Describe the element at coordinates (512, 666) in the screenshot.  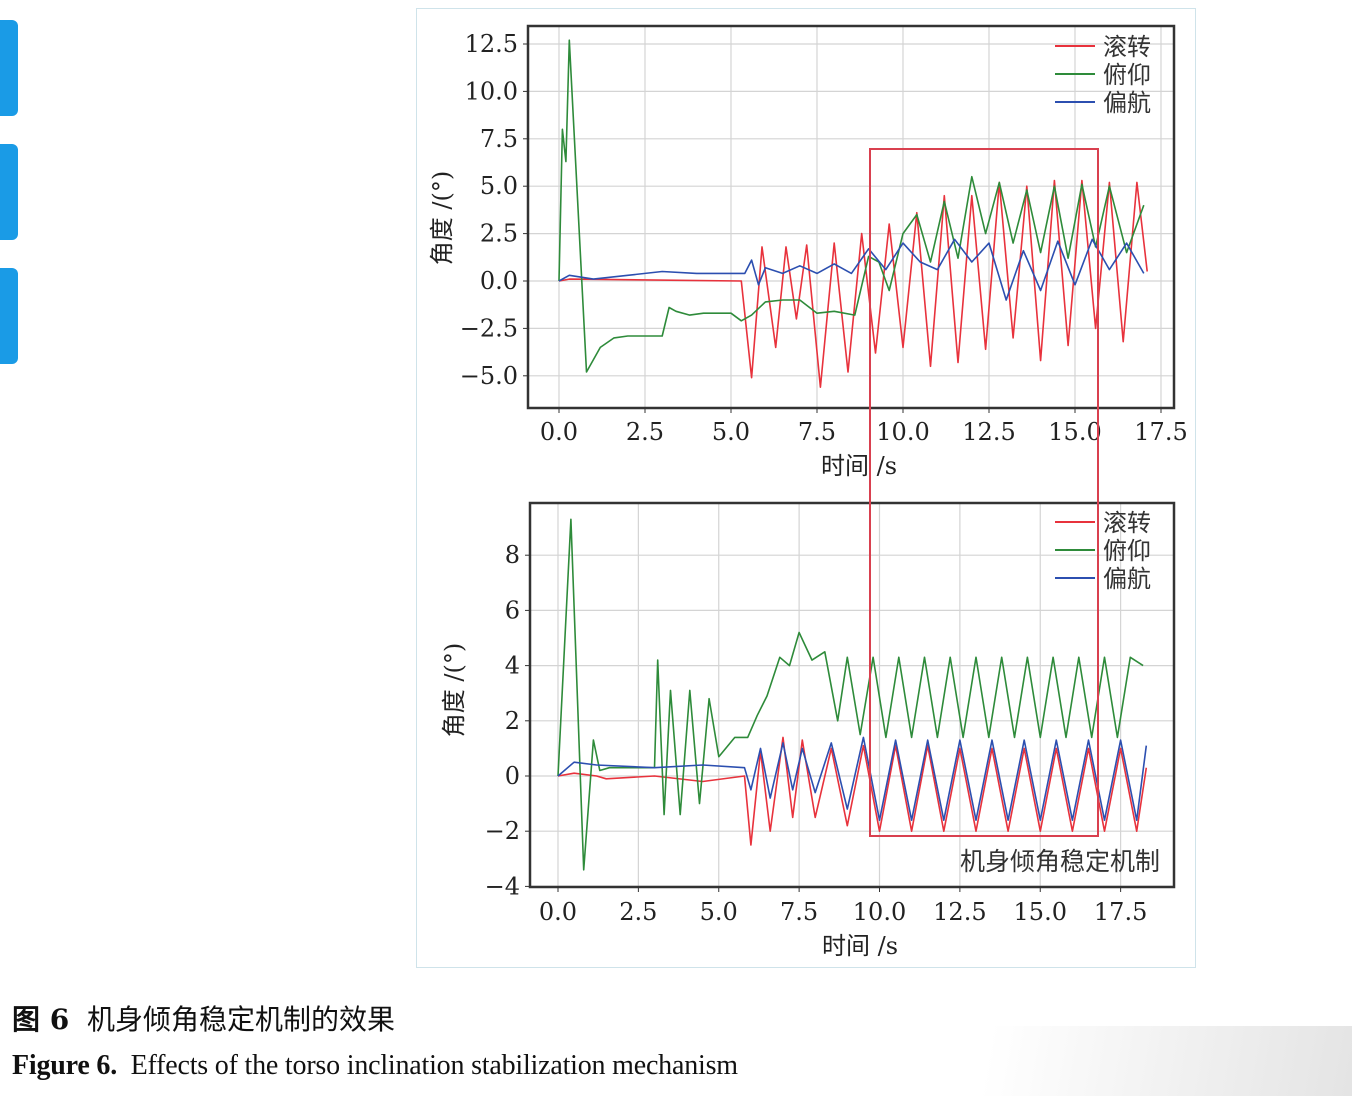
I see `y-tick-label: 4` at that location.